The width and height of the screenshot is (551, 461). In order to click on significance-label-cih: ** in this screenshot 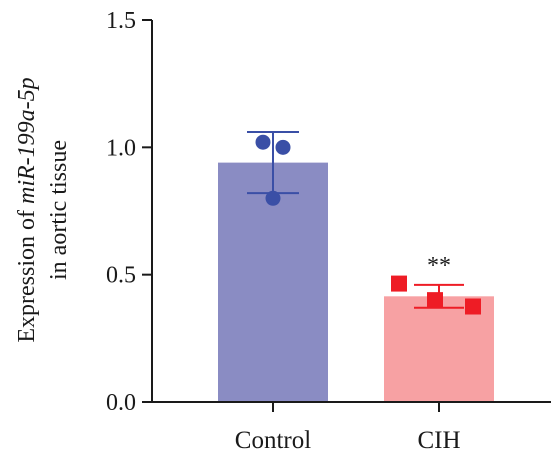, I will do `click(439, 266)`.